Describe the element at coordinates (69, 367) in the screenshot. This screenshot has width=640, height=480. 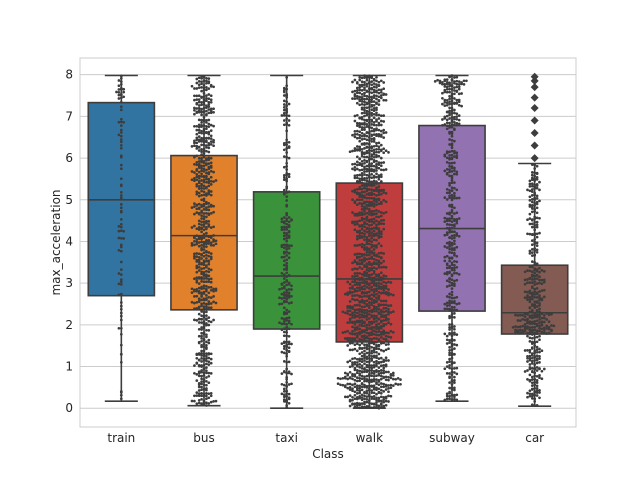
I see `y-tick-label: 1` at that location.